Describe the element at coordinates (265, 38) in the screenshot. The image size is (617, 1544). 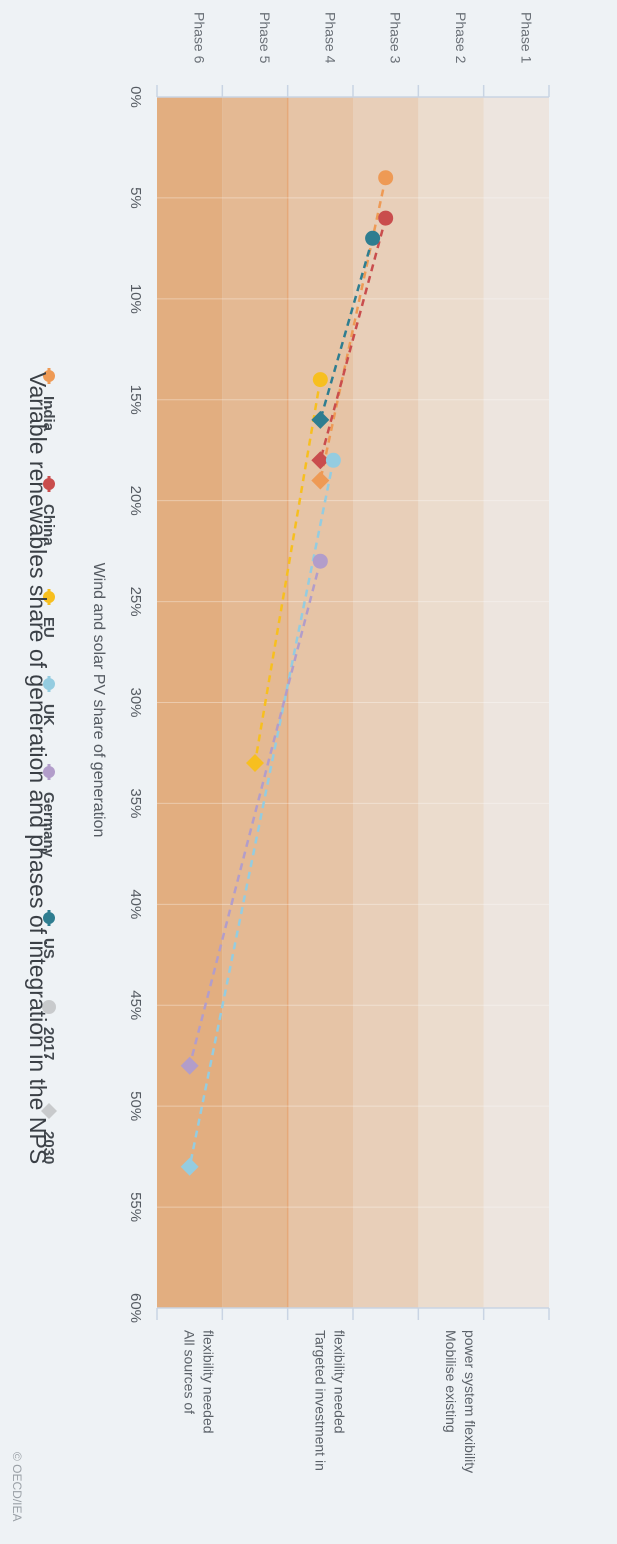
I see `phase-label: Phase 5` at that location.